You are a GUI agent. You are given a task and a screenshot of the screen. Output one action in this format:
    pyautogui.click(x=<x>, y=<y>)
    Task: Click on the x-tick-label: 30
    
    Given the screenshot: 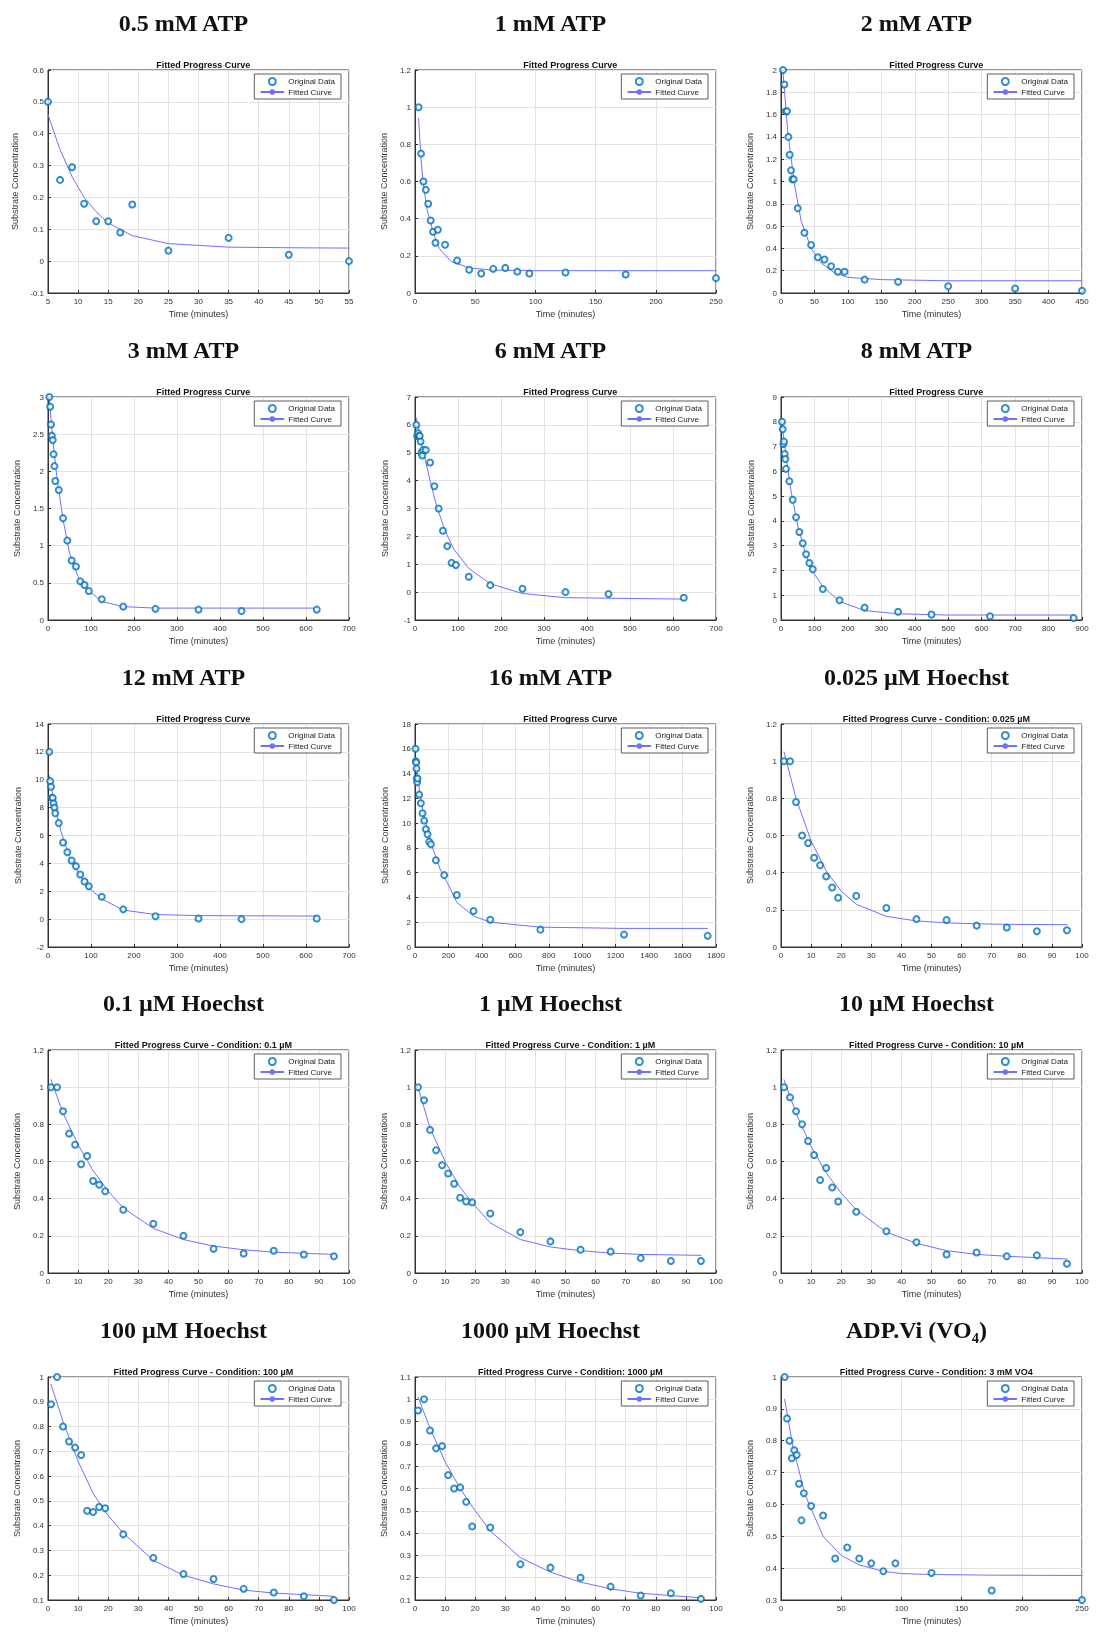 What is the action you would take?
    pyautogui.click(x=199, y=301)
    